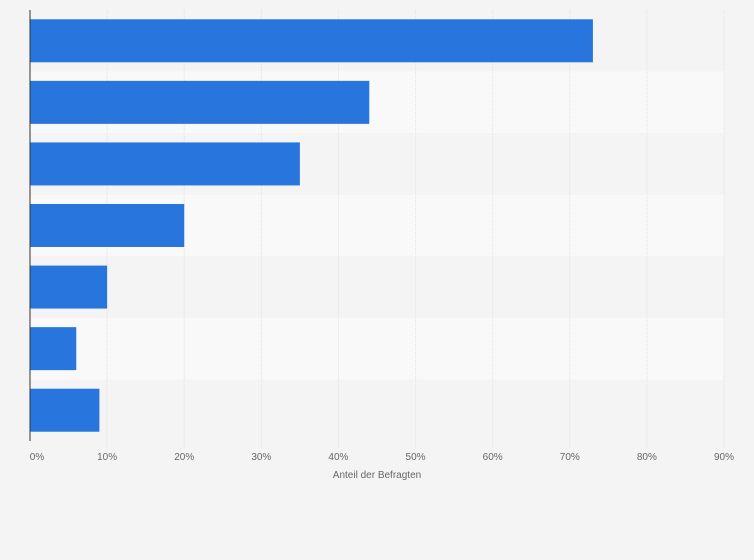  Describe the element at coordinates (261, 457) in the screenshot. I see `x-tick-label: 30%` at that location.